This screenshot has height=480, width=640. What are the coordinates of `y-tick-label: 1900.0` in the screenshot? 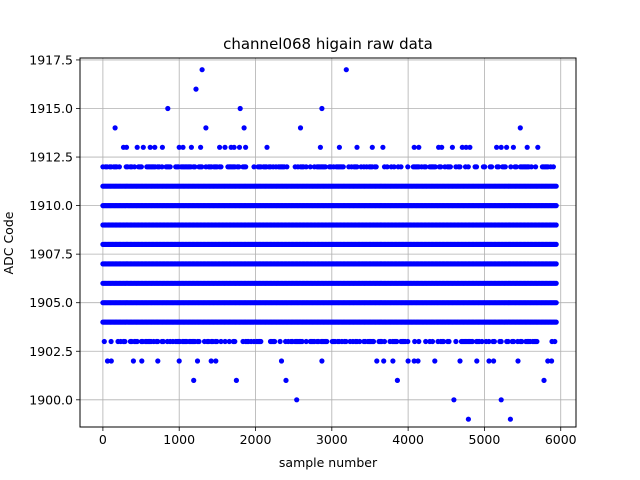 It's located at (51, 399).